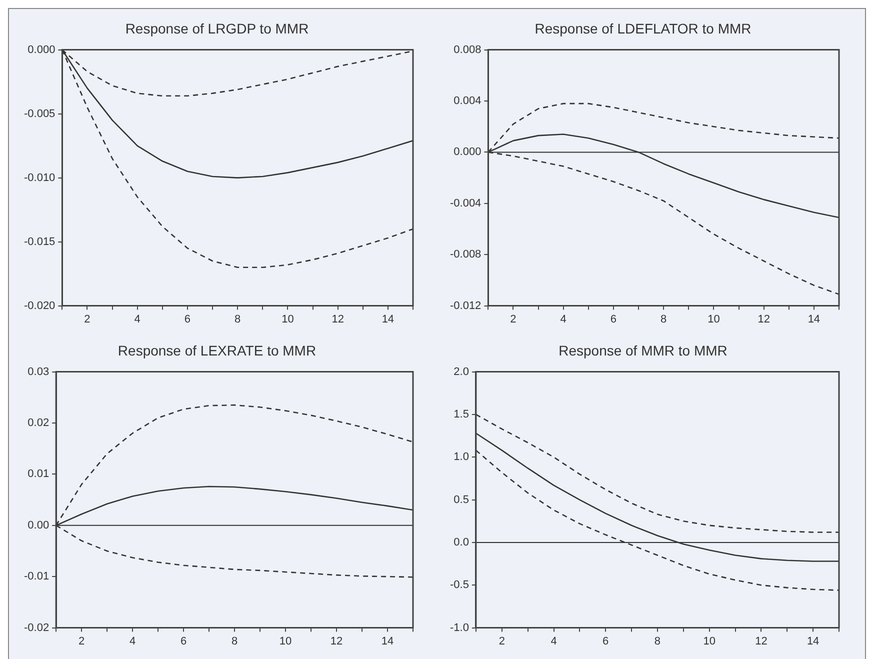 The image size is (872, 659). What do you see at coordinates (39, 423) in the screenshot?
I see `y-tick-label: 0.02` at bounding box center [39, 423].